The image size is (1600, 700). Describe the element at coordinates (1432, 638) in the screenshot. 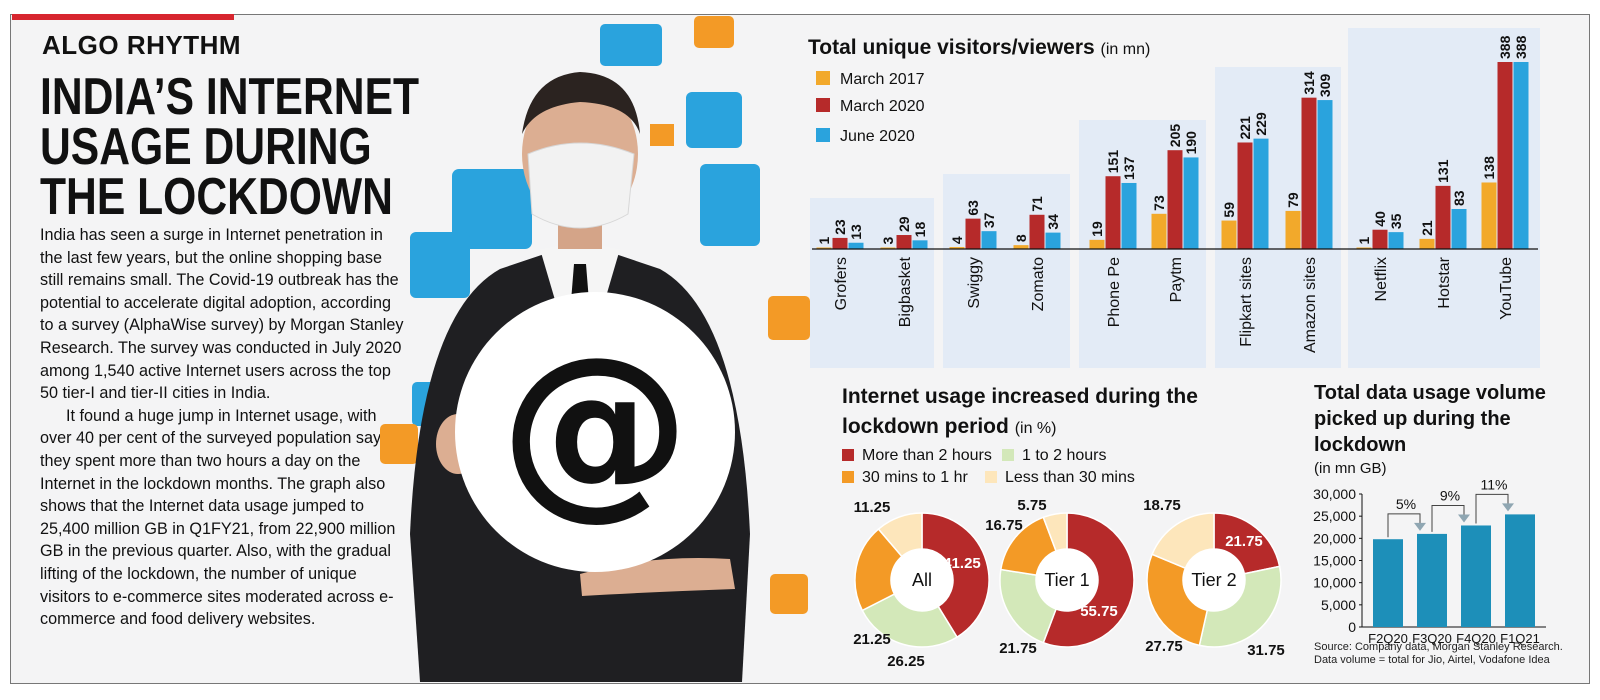

I see `x-tick-label: F3Q20` at that location.